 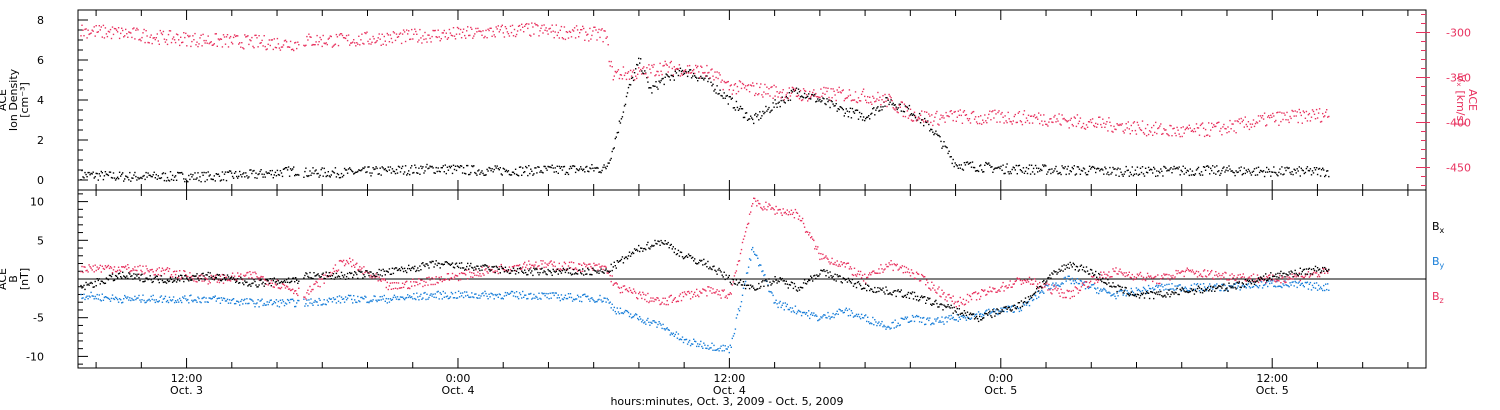 I want to click on y-axis-title-density: ACEIon Density[cm⁻³], so click(x=15, y=99).